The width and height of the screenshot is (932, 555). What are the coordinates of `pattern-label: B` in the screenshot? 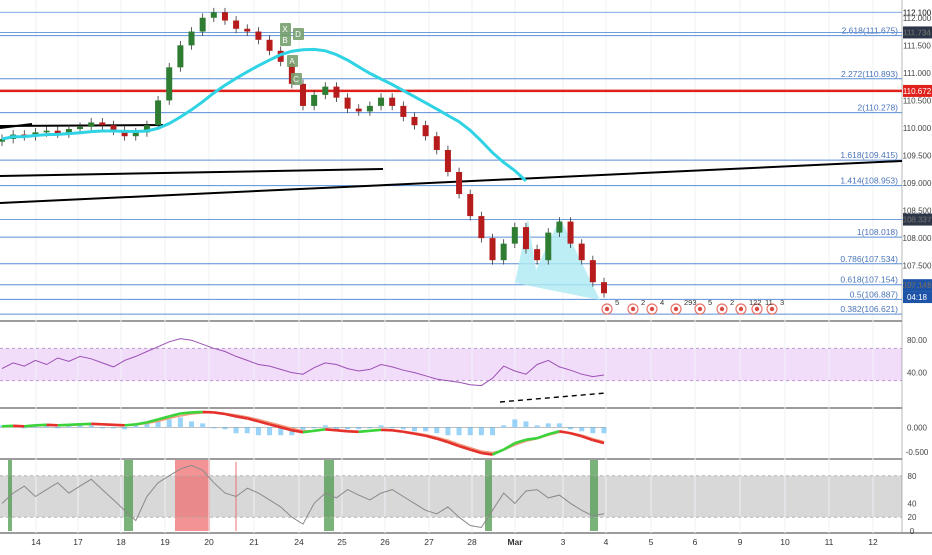 It's located at (284, 40).